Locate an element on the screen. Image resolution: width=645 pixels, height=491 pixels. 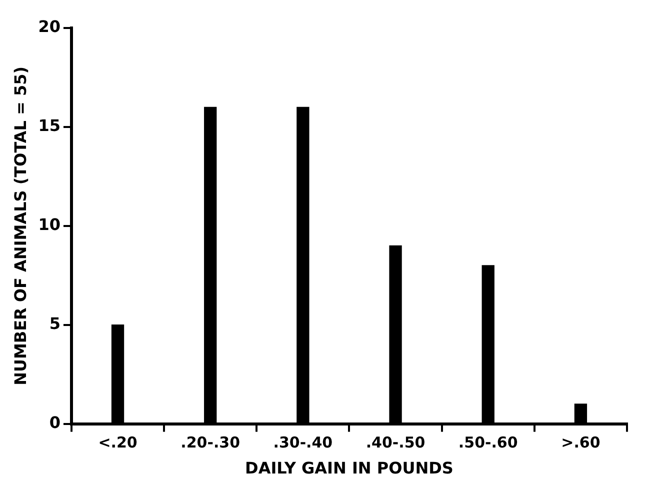
x-tick-label: .50-.60 is located at coordinates (488, 443).